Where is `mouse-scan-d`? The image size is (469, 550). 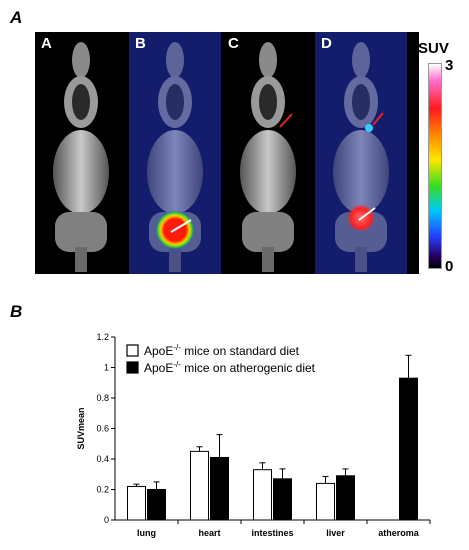 mouse-scan-d is located at coordinates (361, 153).